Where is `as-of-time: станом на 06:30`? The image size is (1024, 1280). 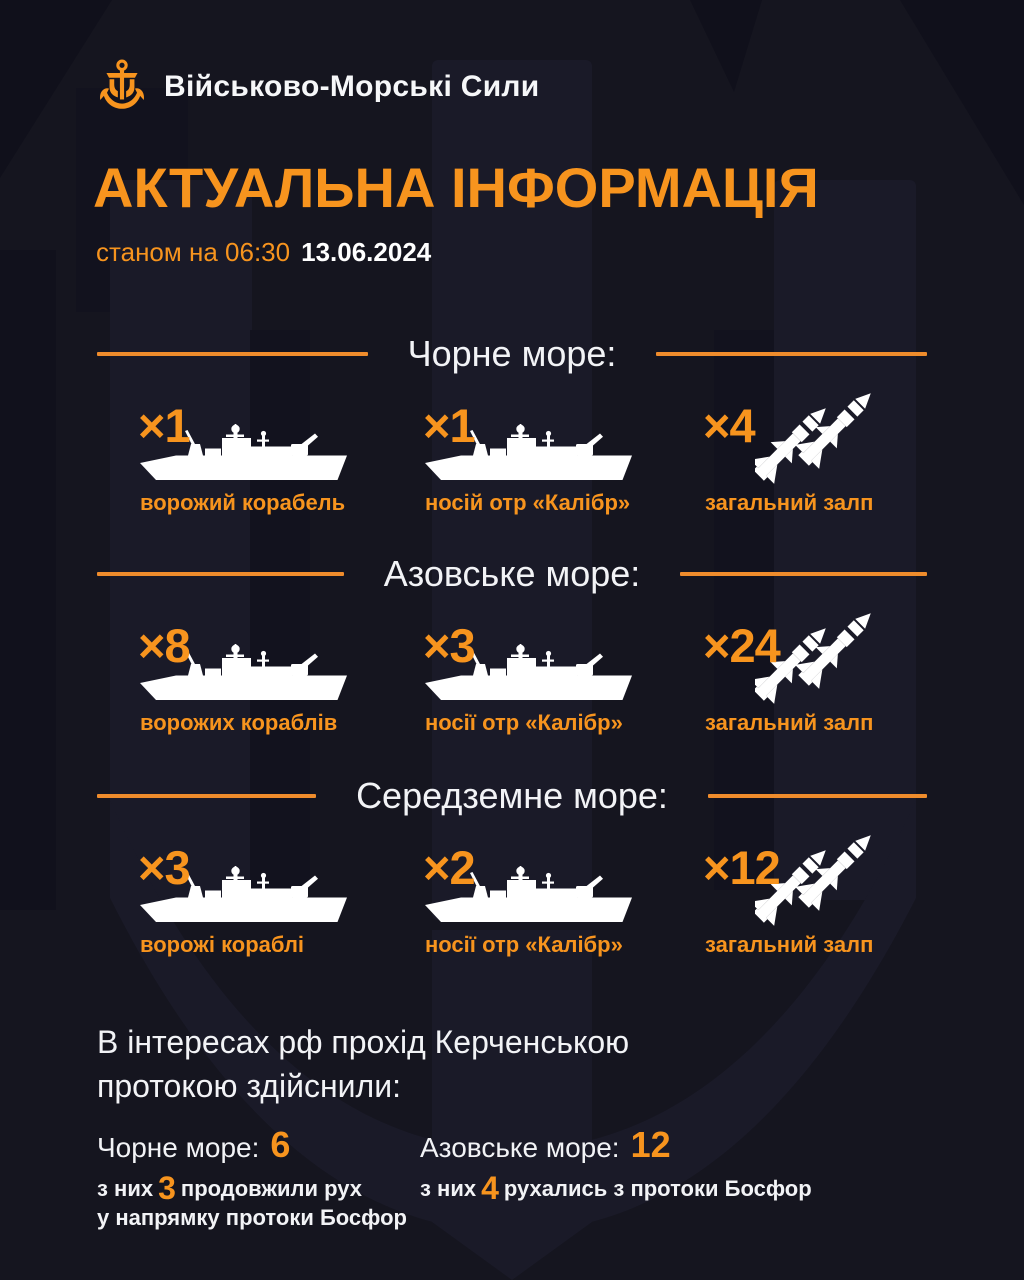 as-of-time: станом на 06:30 is located at coordinates (193, 252).